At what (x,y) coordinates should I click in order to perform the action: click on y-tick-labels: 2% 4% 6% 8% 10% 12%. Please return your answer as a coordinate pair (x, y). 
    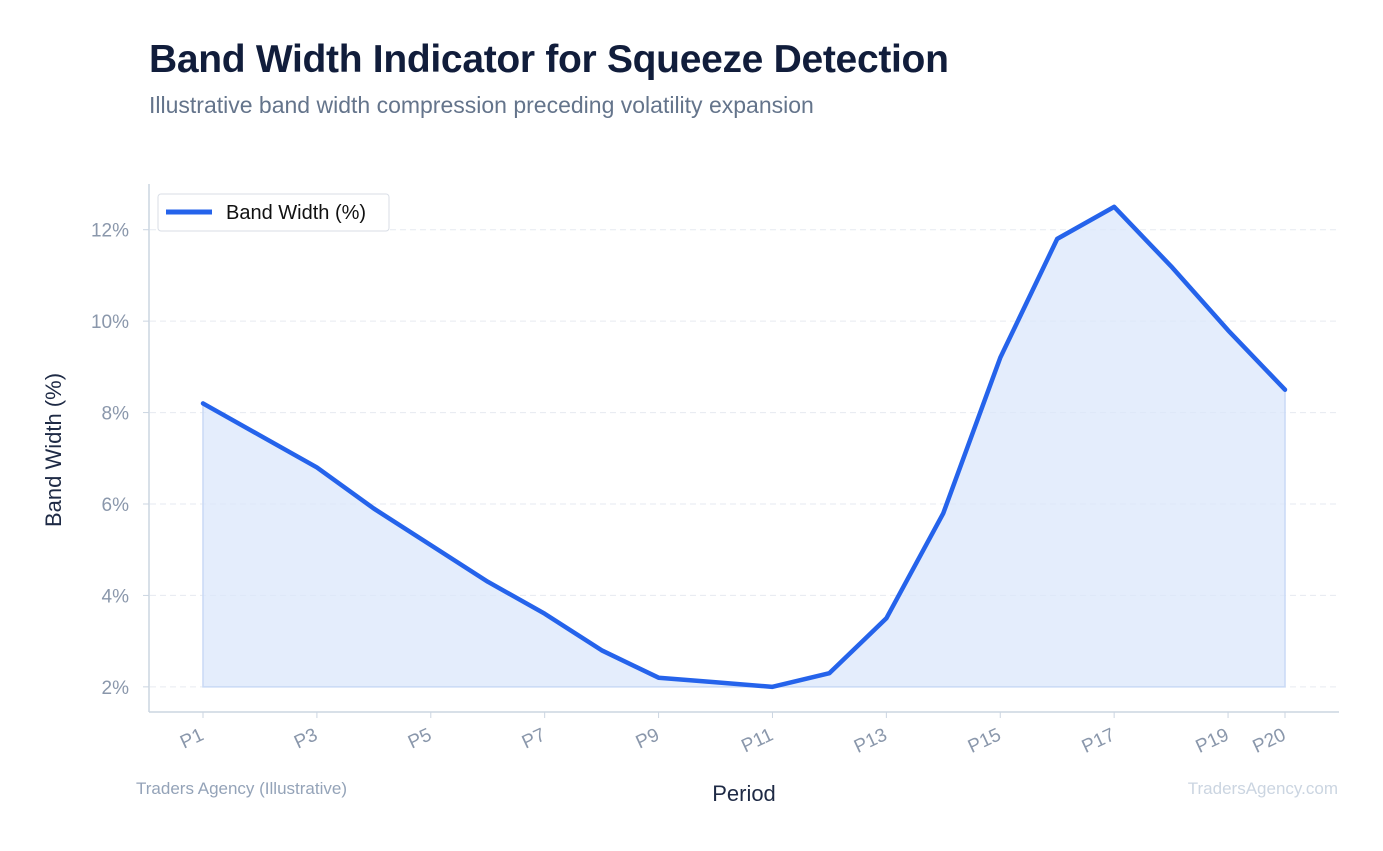
    Looking at the image, I should click on (110, 460).